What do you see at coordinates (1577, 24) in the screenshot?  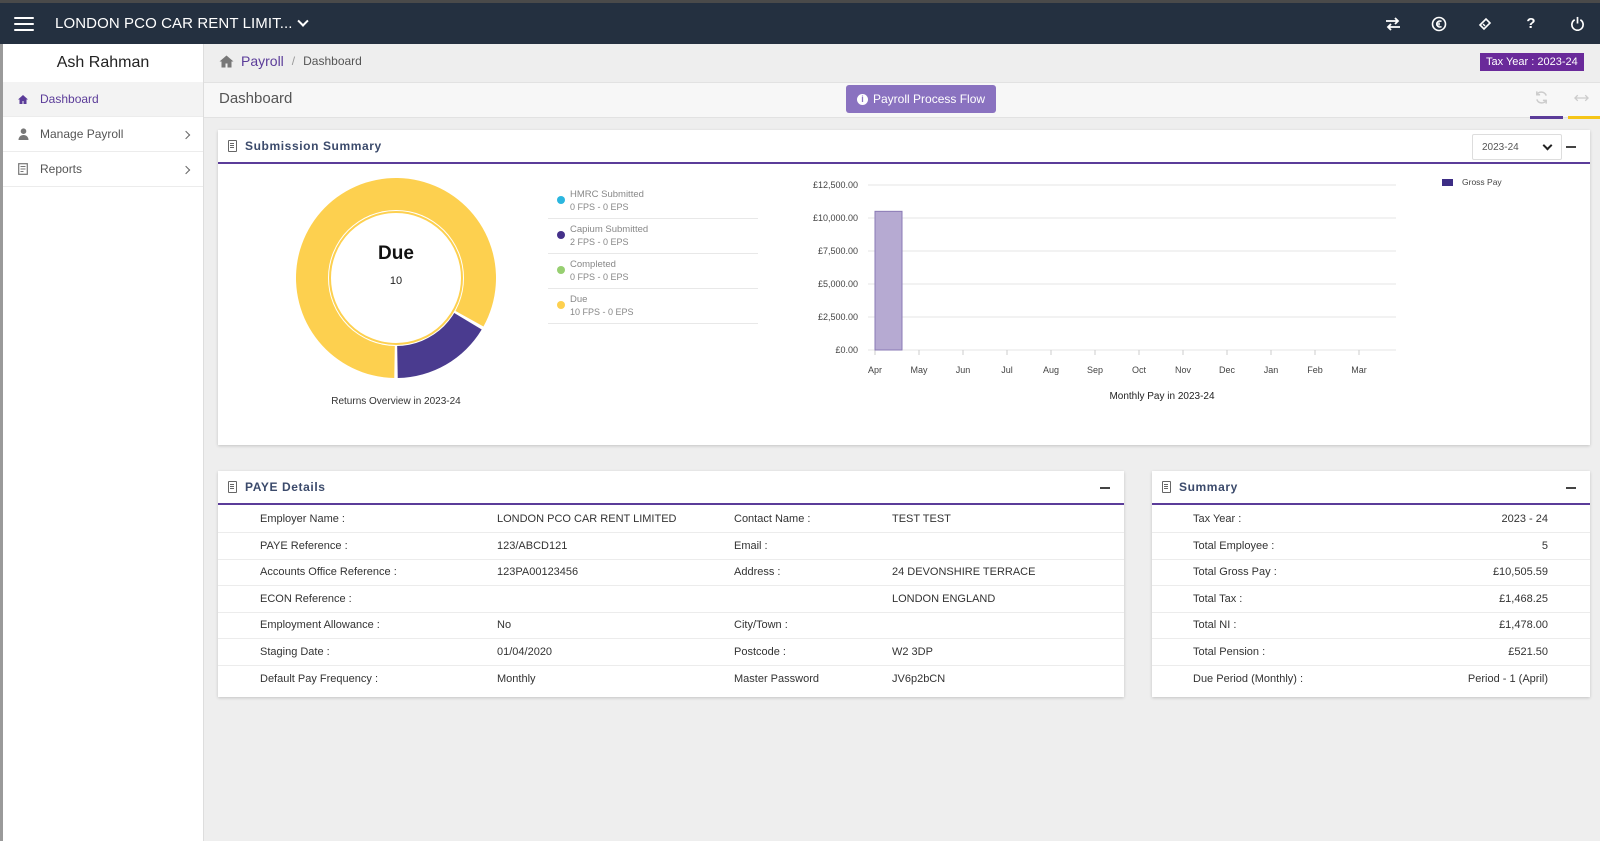 I see `power-icon` at bounding box center [1577, 24].